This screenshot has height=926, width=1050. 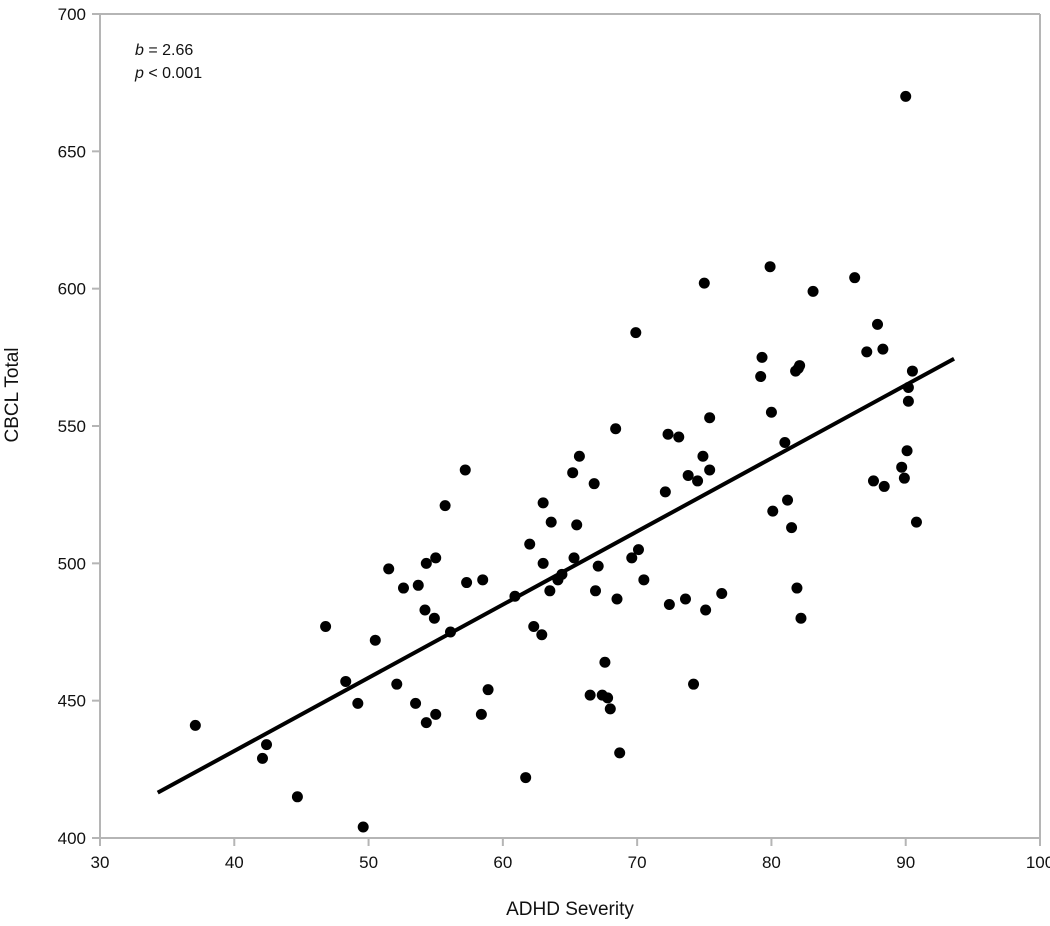 I want to click on x-axis-label: ADHD Severity, so click(x=570, y=909).